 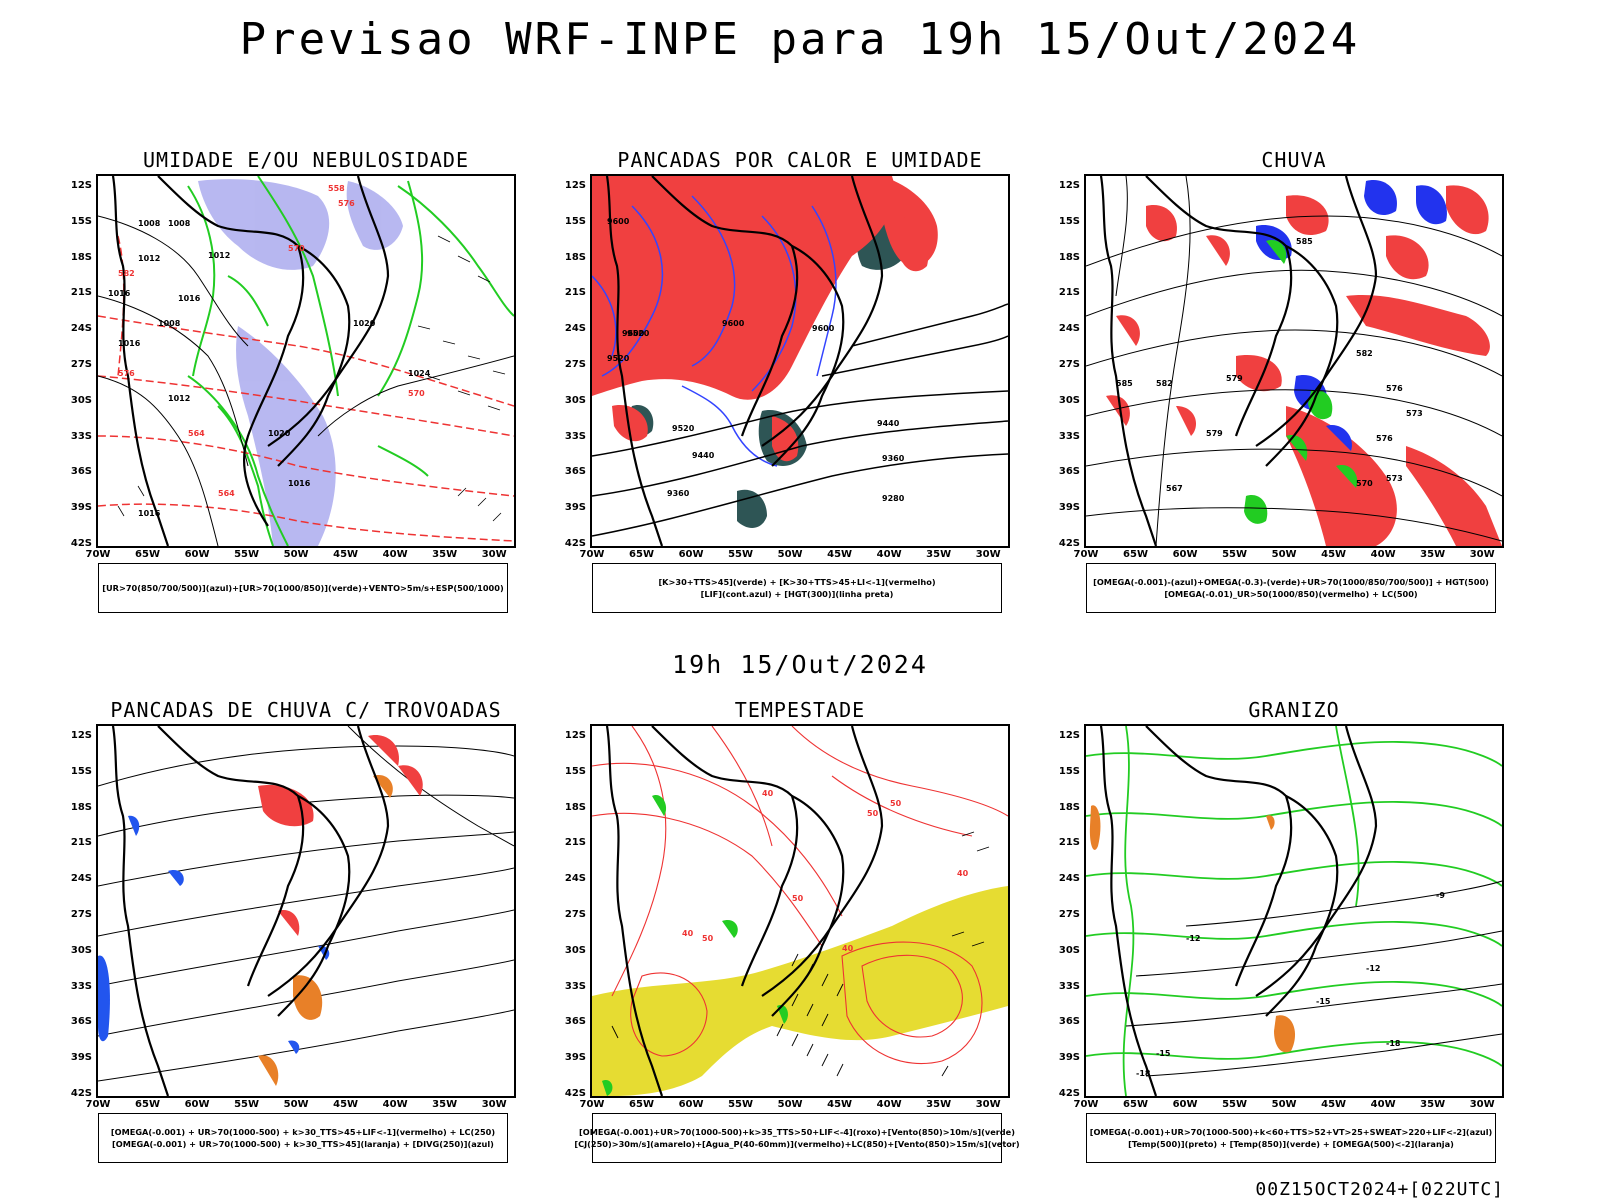 I want to click on panel-title: GRANIZO, so click(x=1294, y=710).